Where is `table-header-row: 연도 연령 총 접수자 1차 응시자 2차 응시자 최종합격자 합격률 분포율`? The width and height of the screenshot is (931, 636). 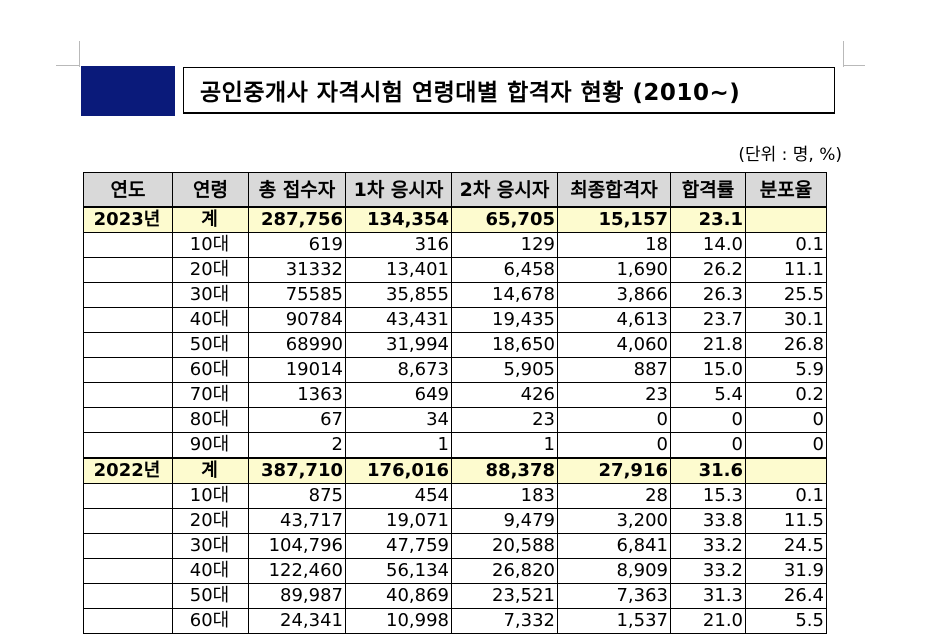
table-header-row: 연도 연령 총 접수자 1차 응시자 2차 응시자 최종합격자 합격률 분포율 is located at coordinates (455, 190).